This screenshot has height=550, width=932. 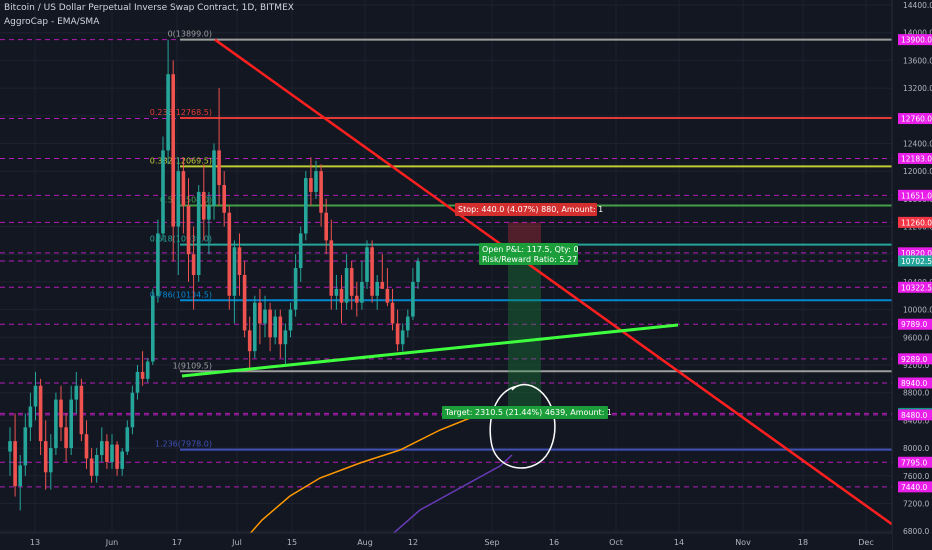 What do you see at coordinates (181, 160) in the screenshot?
I see `fib-level-label: 0.382(12069.5)` at bounding box center [181, 160].